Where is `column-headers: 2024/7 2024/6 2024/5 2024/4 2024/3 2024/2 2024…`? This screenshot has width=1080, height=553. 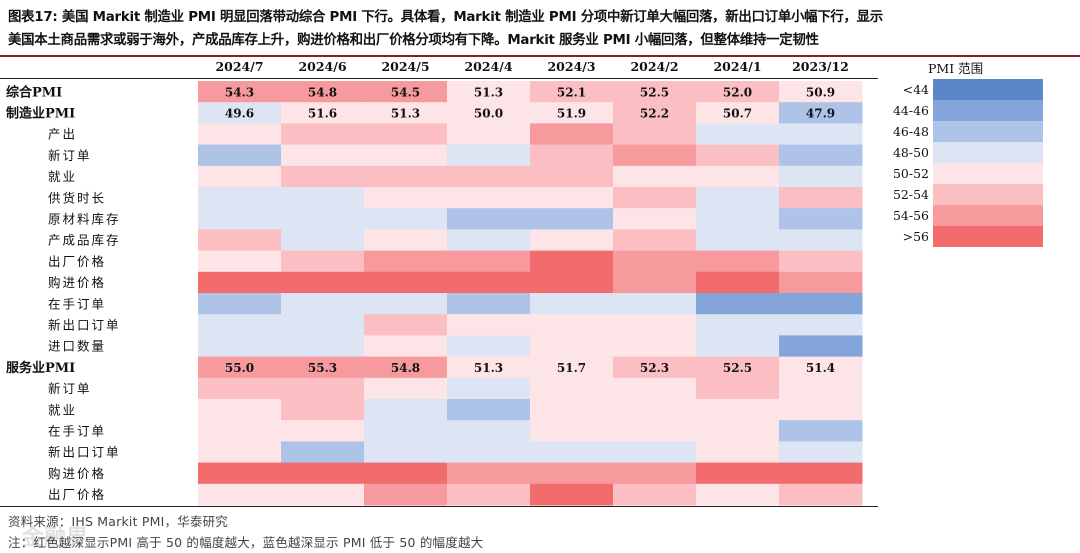 column-headers: 2024/7 2024/6 2024/5 2024/4 2024/3 2024/2 2024… is located at coordinates (531, 66).